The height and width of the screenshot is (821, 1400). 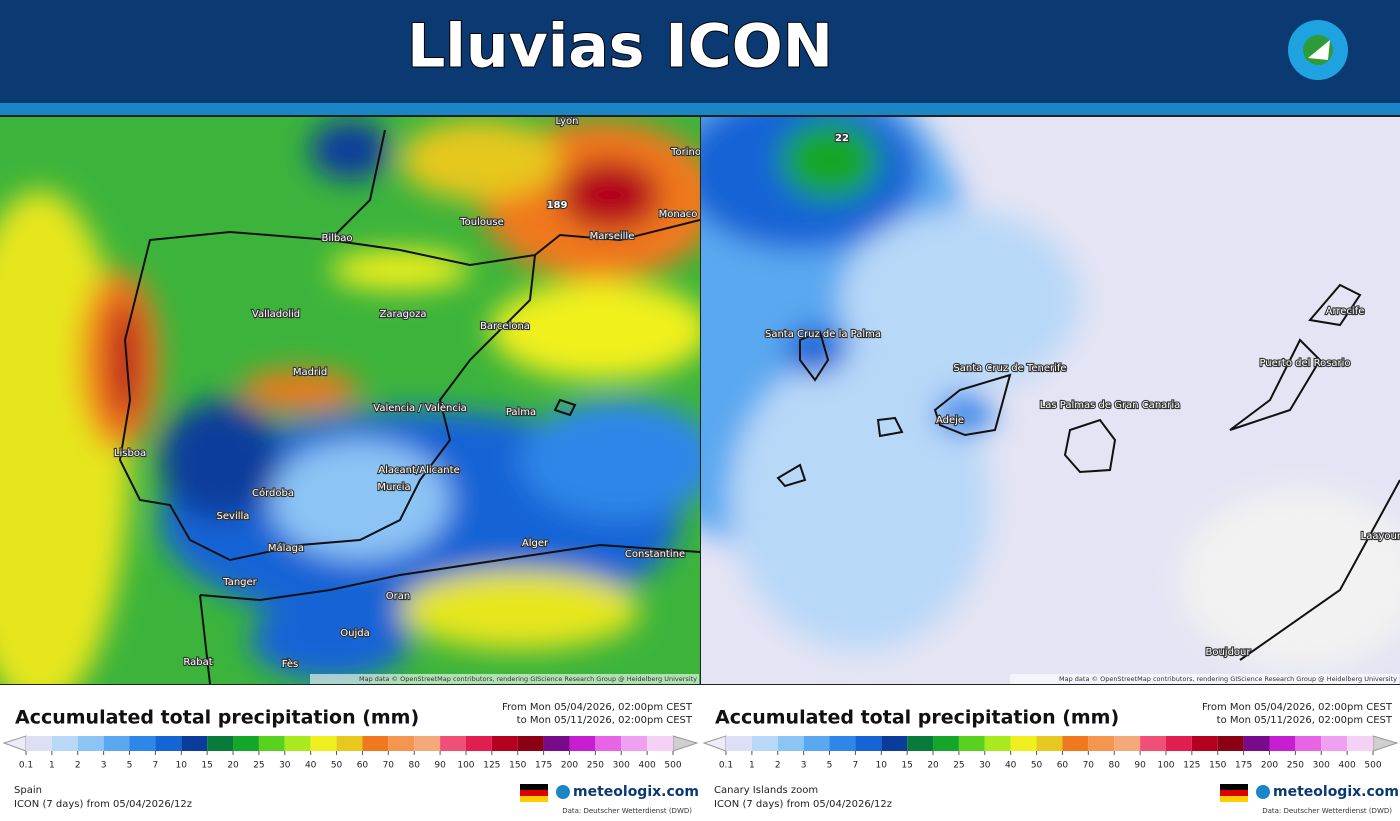 I want to click on place-label: Córdoba, so click(x=273, y=493).